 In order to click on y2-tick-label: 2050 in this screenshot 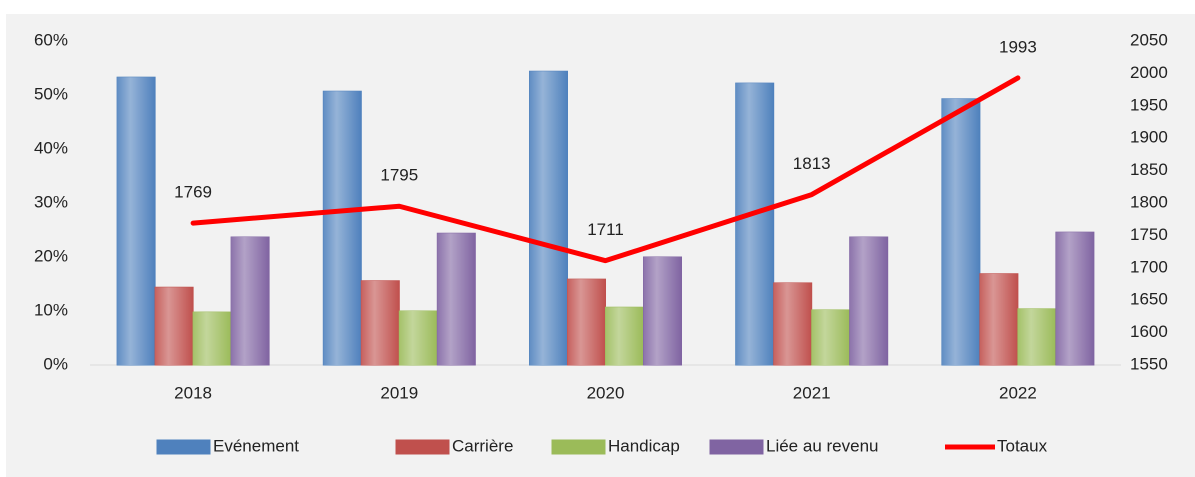, I will do `click(1149, 39)`.